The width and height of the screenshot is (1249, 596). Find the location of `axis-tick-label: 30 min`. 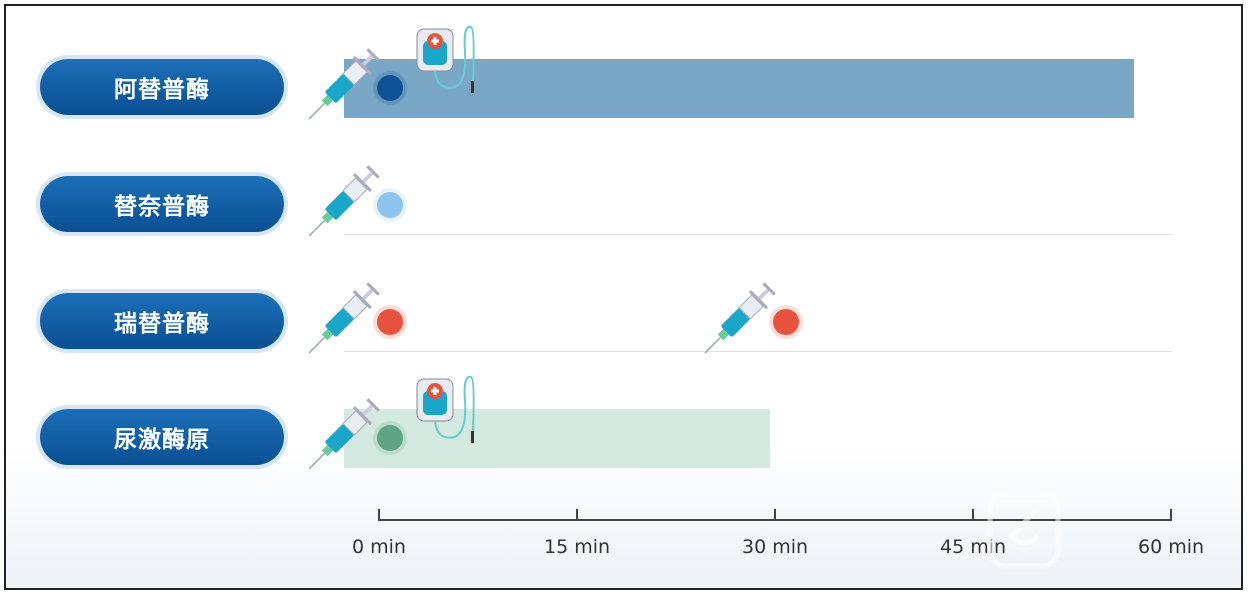

axis-tick-label: 30 min is located at coordinates (775, 547).